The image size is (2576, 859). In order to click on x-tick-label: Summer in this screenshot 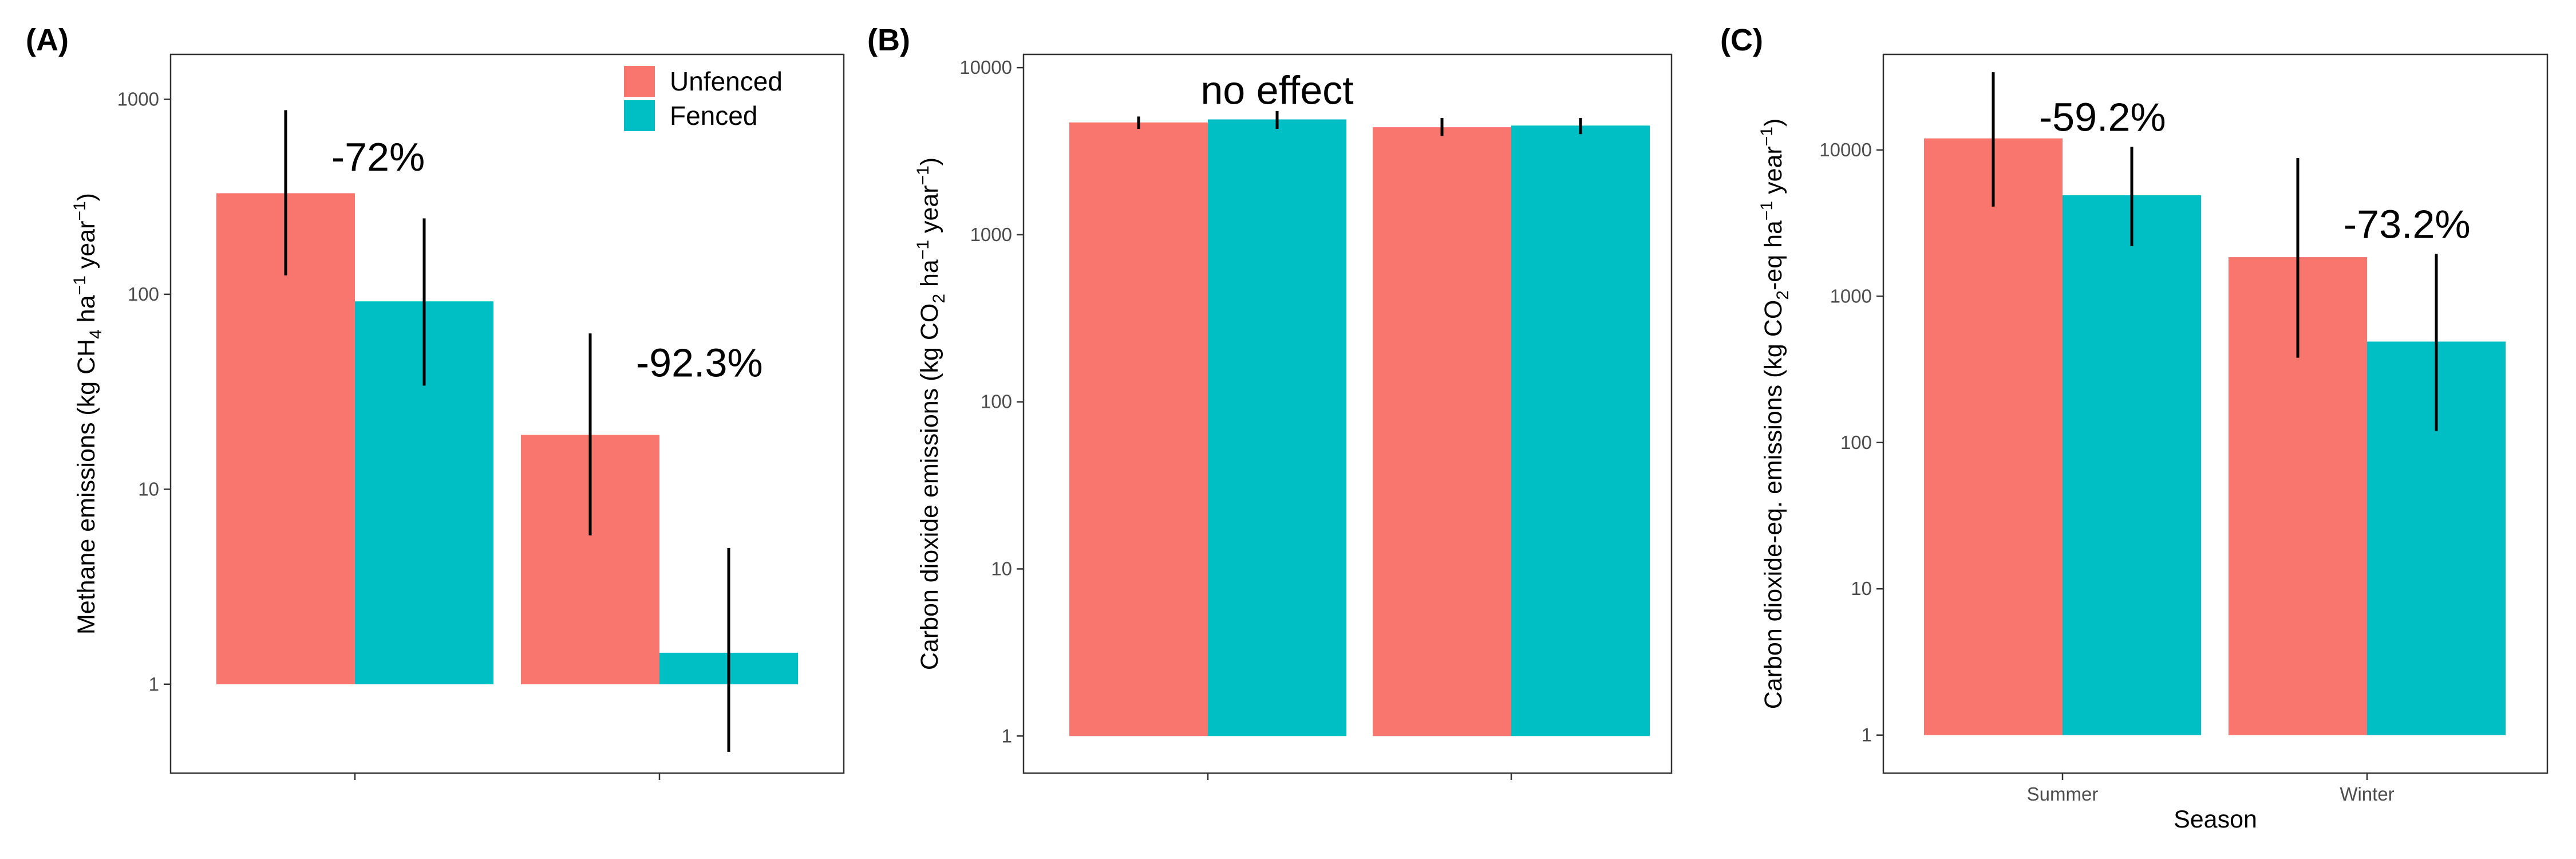, I will do `click(2063, 794)`.